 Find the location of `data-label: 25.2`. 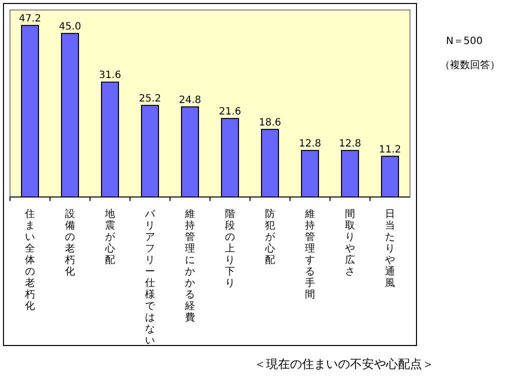

data-label: 25.2 is located at coordinates (150, 98).